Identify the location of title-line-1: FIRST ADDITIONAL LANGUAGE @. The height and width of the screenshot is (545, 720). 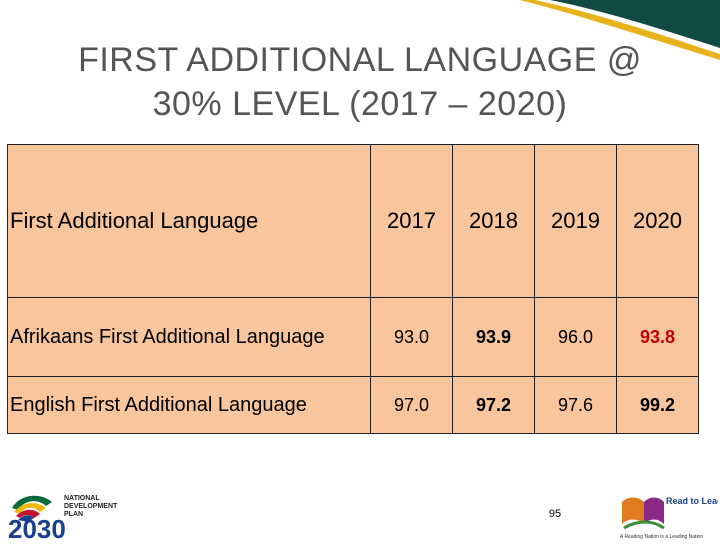
(360, 60).